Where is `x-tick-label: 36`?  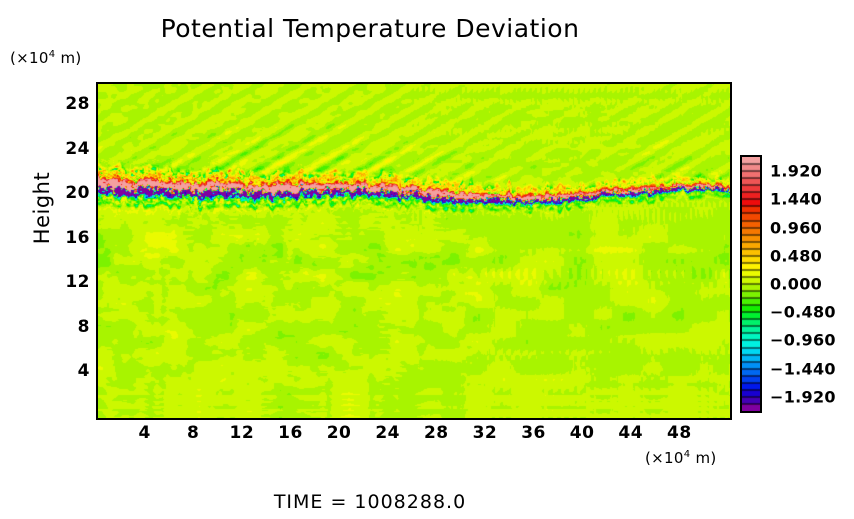
x-tick-label: 36 is located at coordinates (533, 433).